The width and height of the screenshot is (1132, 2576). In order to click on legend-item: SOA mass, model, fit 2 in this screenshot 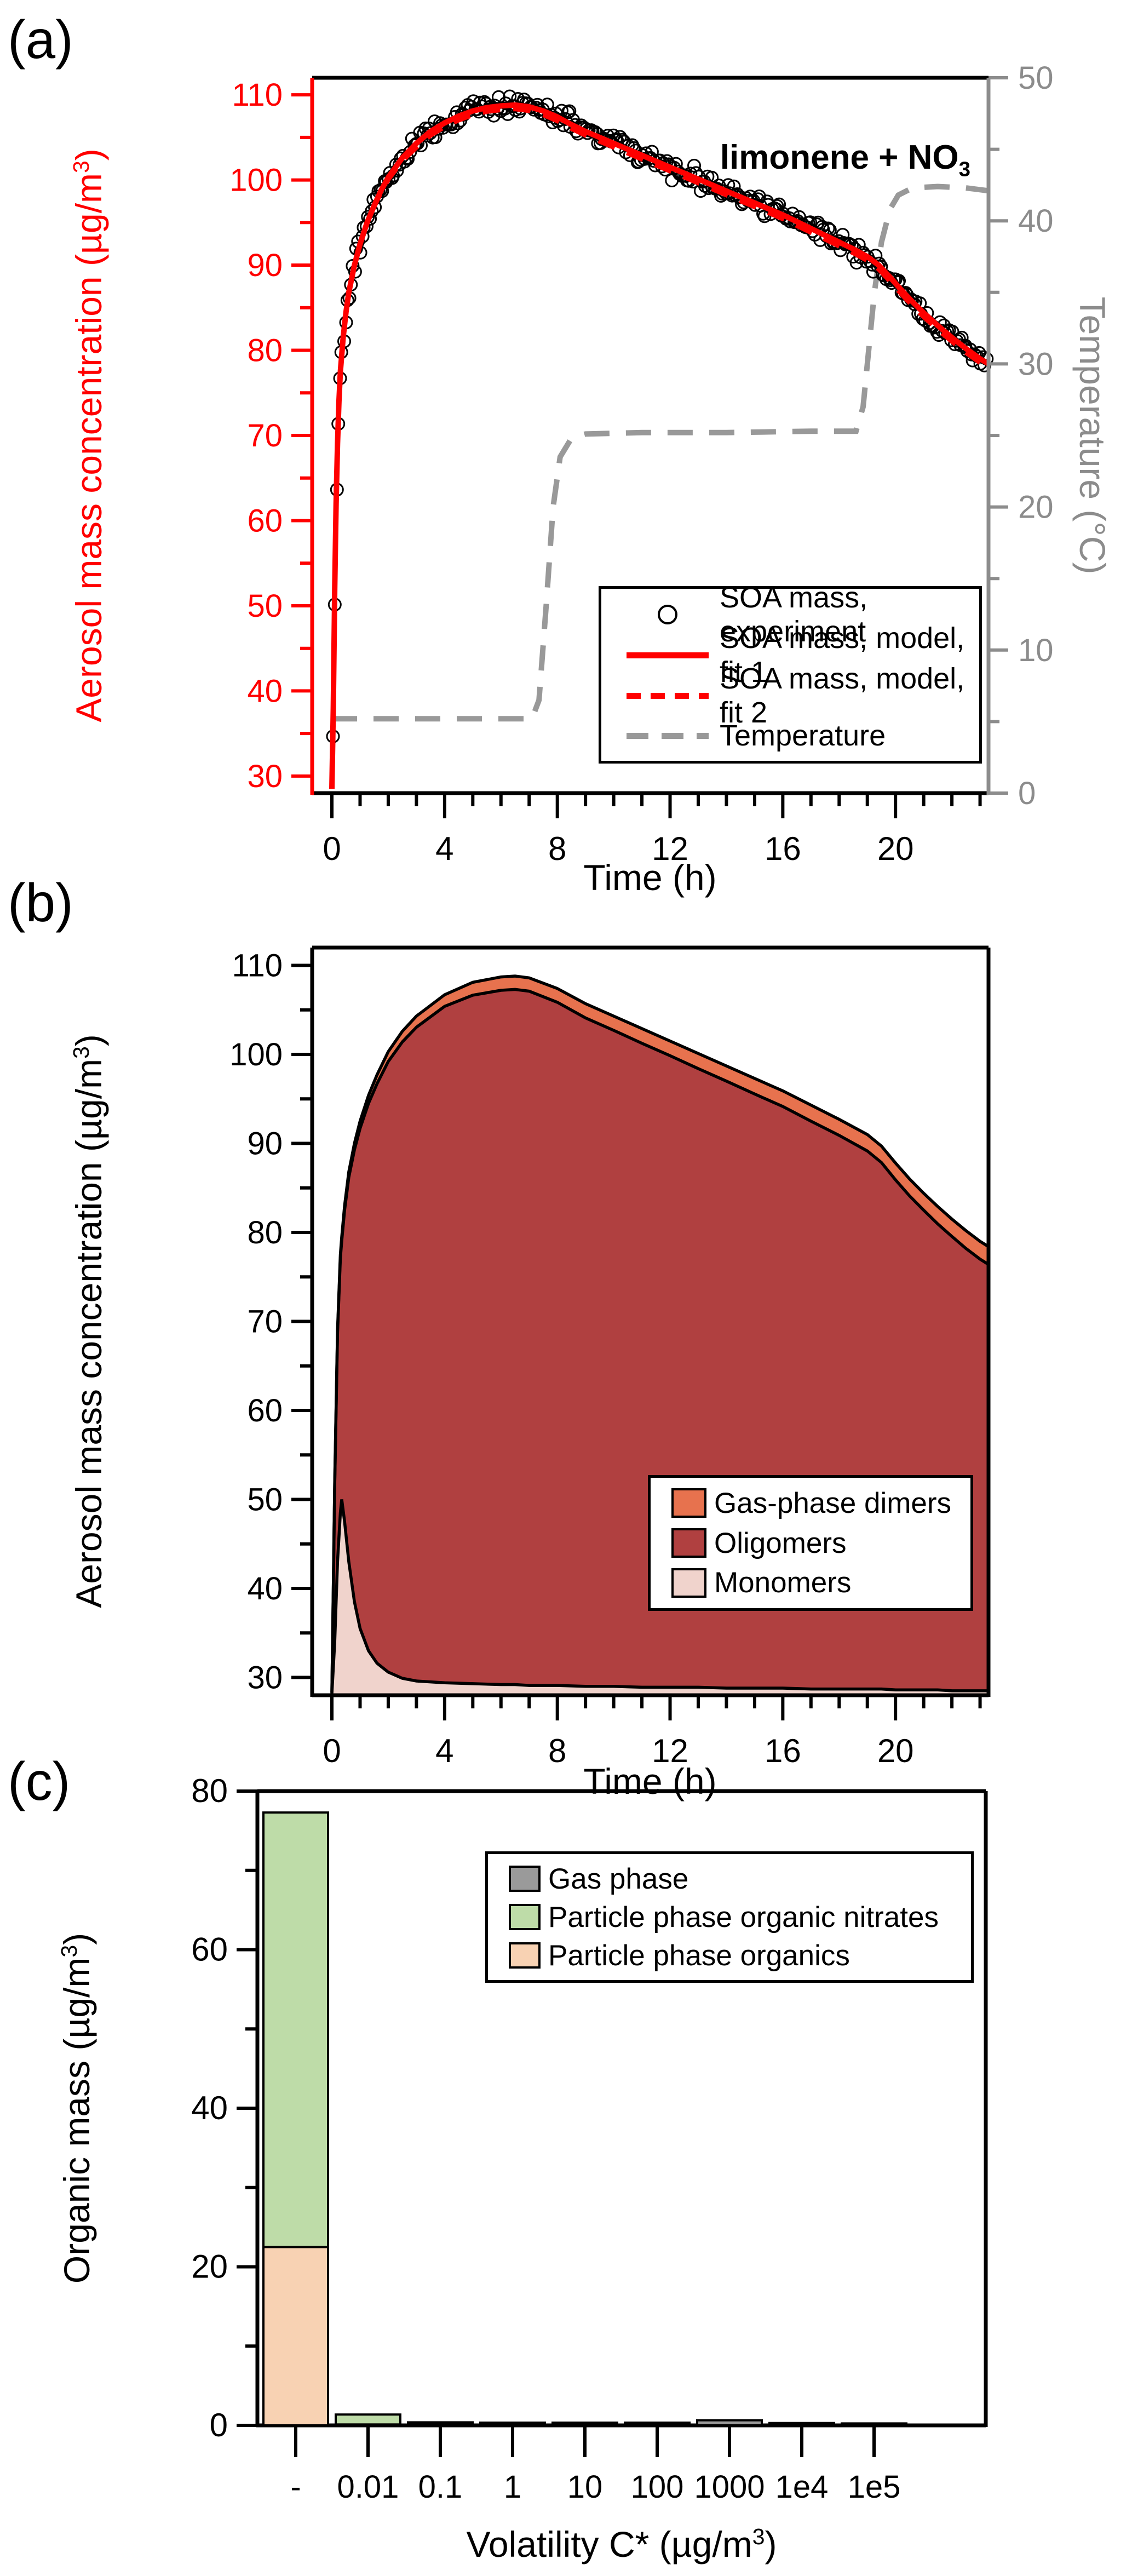, I will do `click(791, 695)`.